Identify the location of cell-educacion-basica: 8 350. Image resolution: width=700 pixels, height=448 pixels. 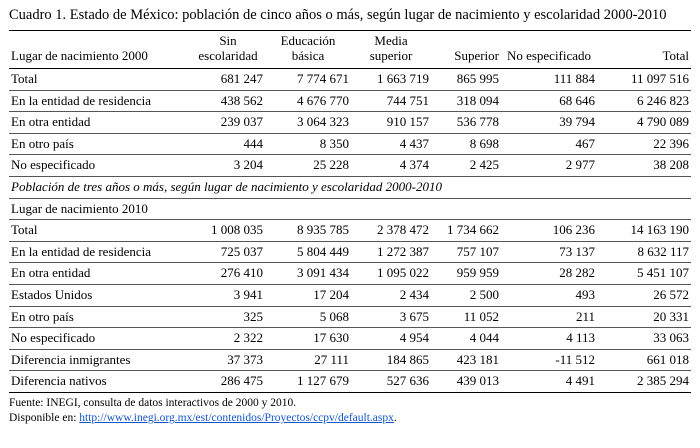
(334, 143).